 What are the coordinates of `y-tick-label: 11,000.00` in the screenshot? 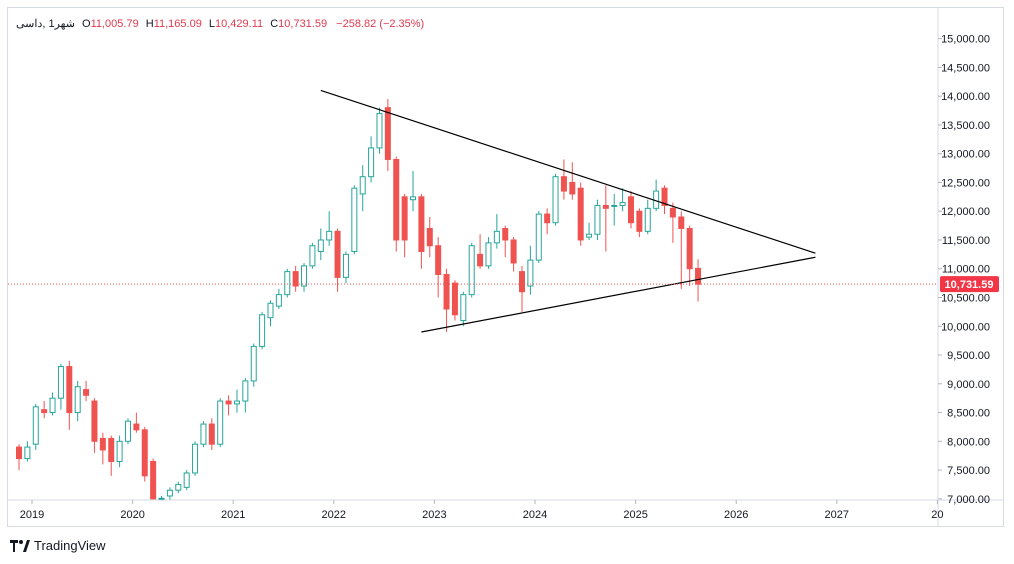 It's located at (966, 270).